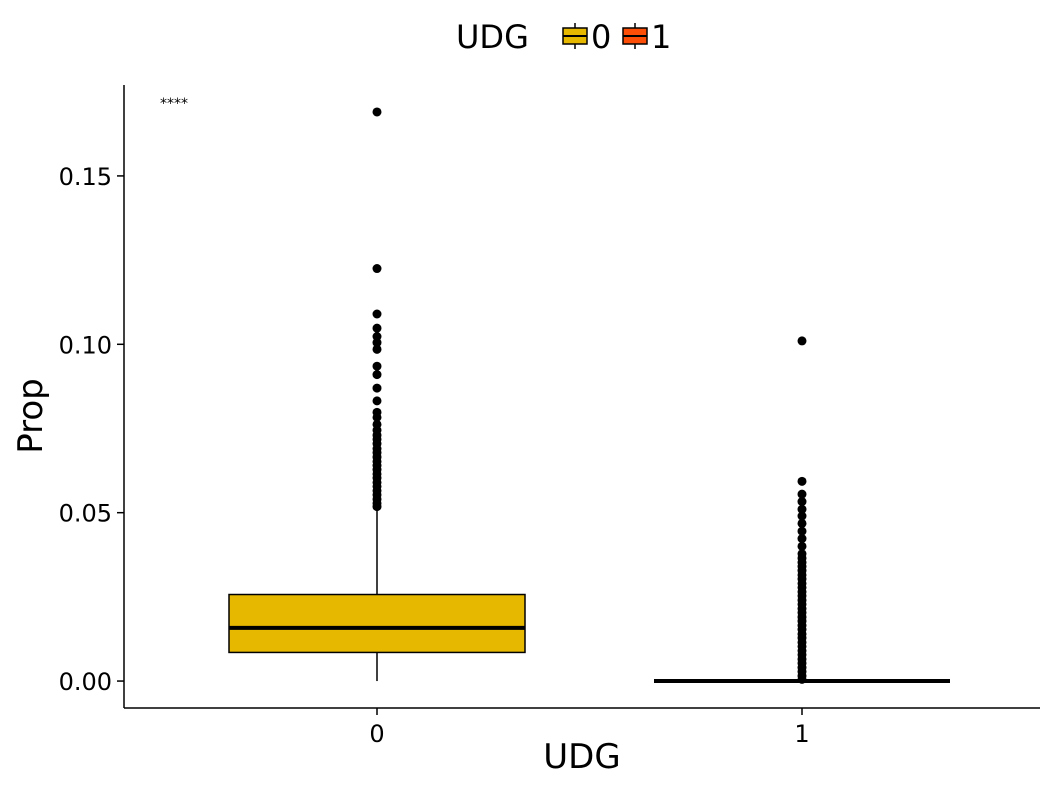 The height and width of the screenshot is (806, 1040). I want to click on legend-label: 0, so click(601, 37).